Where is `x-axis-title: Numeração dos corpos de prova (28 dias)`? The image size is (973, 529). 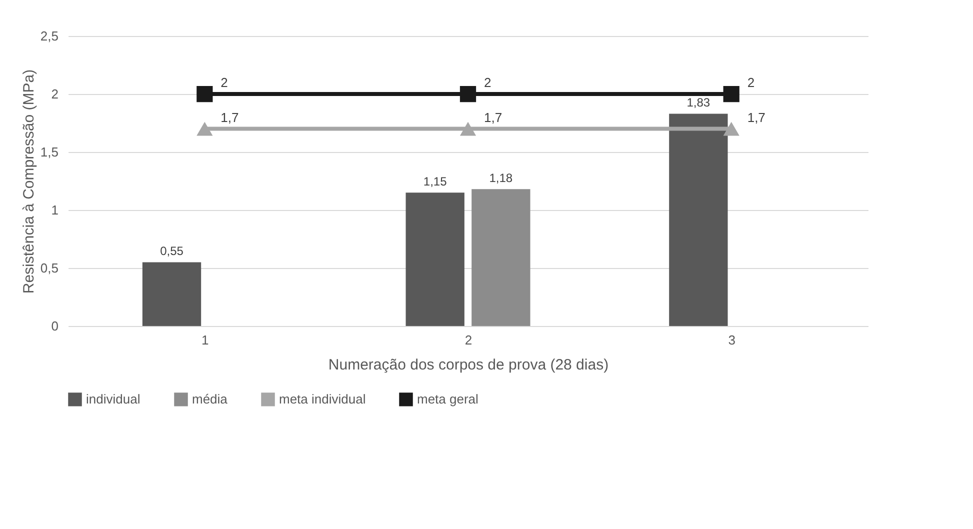
x-axis-title: Numeração dos corpos de prova (28 dias) is located at coordinates (468, 365).